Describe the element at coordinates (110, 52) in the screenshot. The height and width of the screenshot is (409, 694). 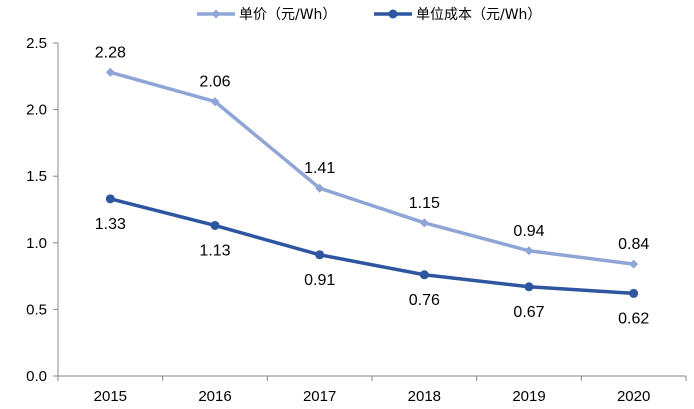
I see `data-label: 2.28` at that location.